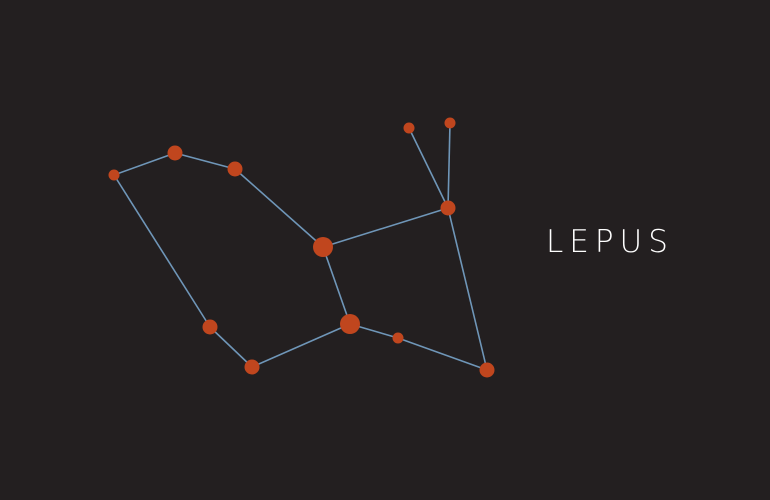  Describe the element at coordinates (450, 123) in the screenshot. I see `star-s6` at that location.